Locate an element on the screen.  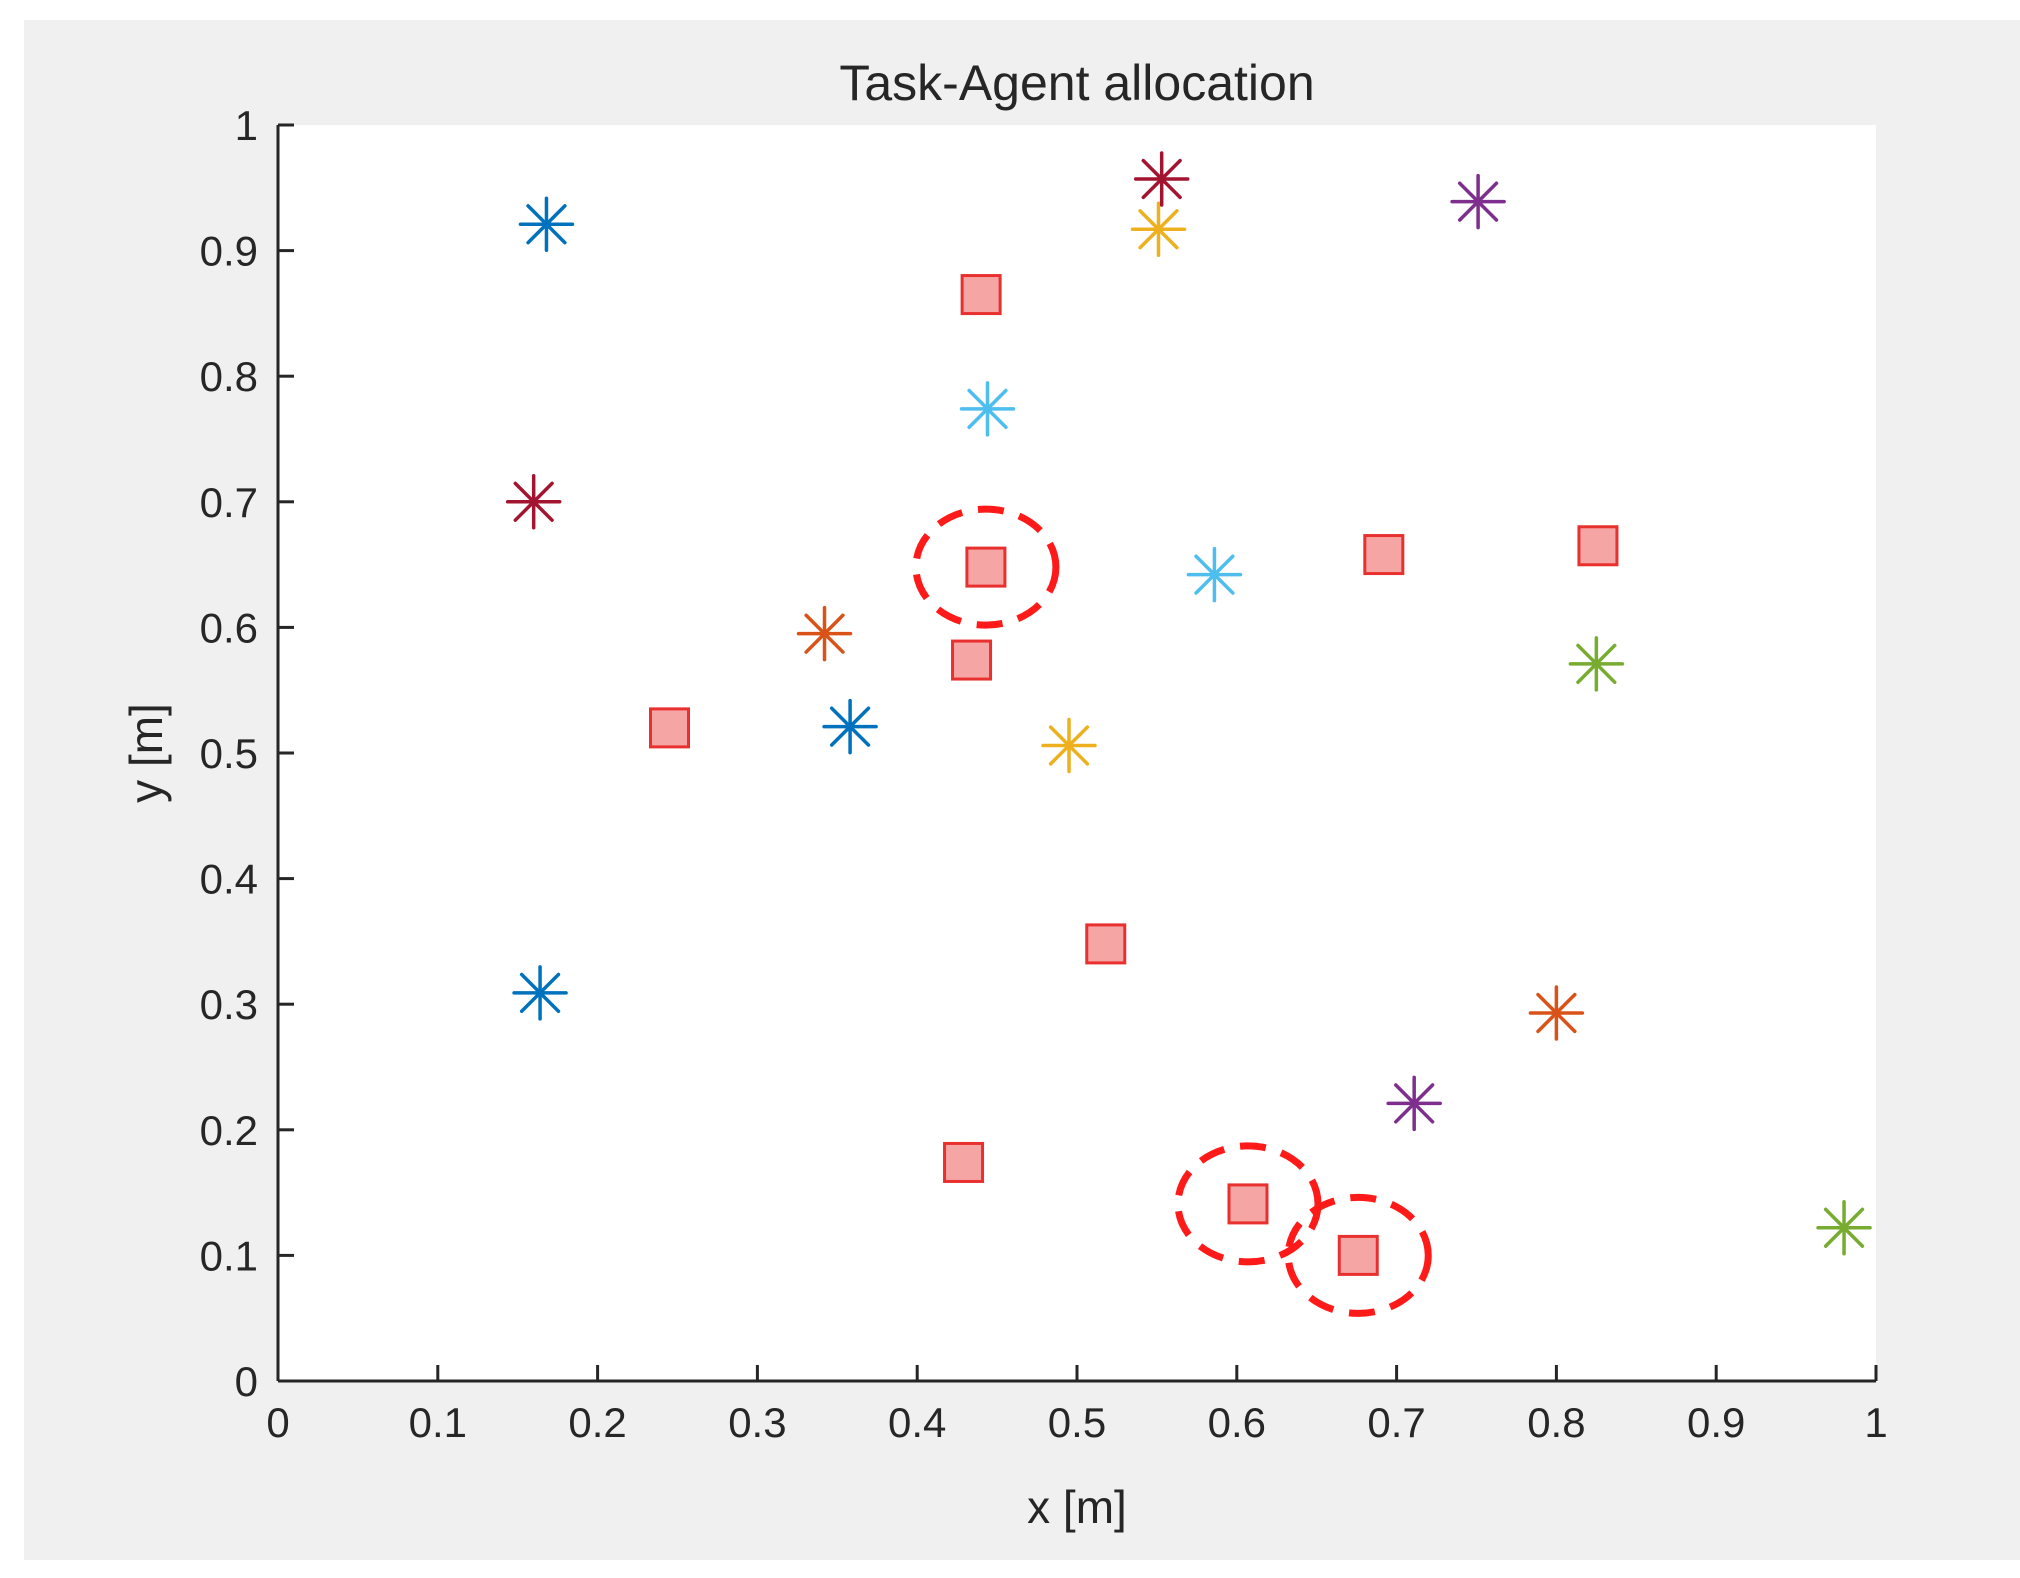
y-tick-label: 0.3 is located at coordinates (229, 1004).